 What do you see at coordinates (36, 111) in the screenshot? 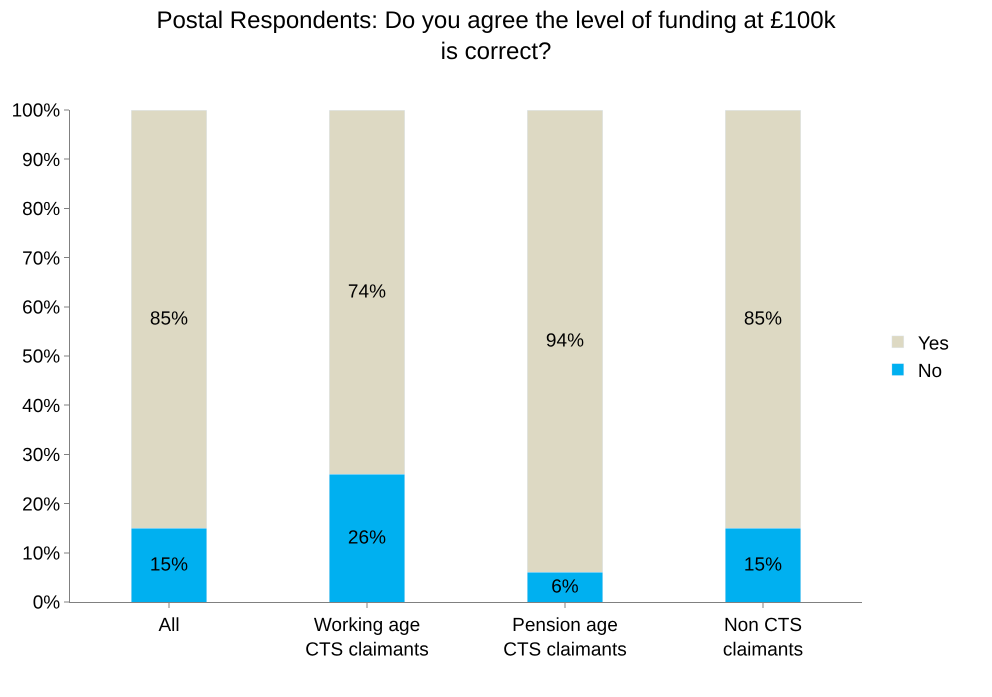
I see `y-tick-label: 100%` at bounding box center [36, 111].